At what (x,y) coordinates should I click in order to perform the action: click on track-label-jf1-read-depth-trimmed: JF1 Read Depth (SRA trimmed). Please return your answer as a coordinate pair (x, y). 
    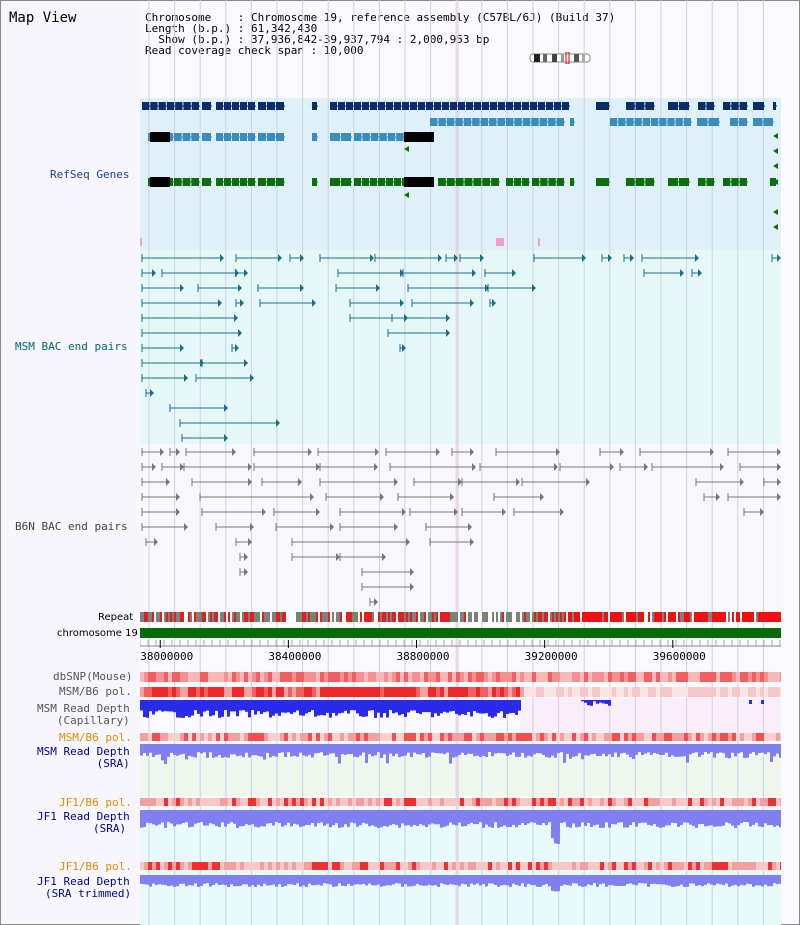
    Looking at the image, I should click on (84, 888).